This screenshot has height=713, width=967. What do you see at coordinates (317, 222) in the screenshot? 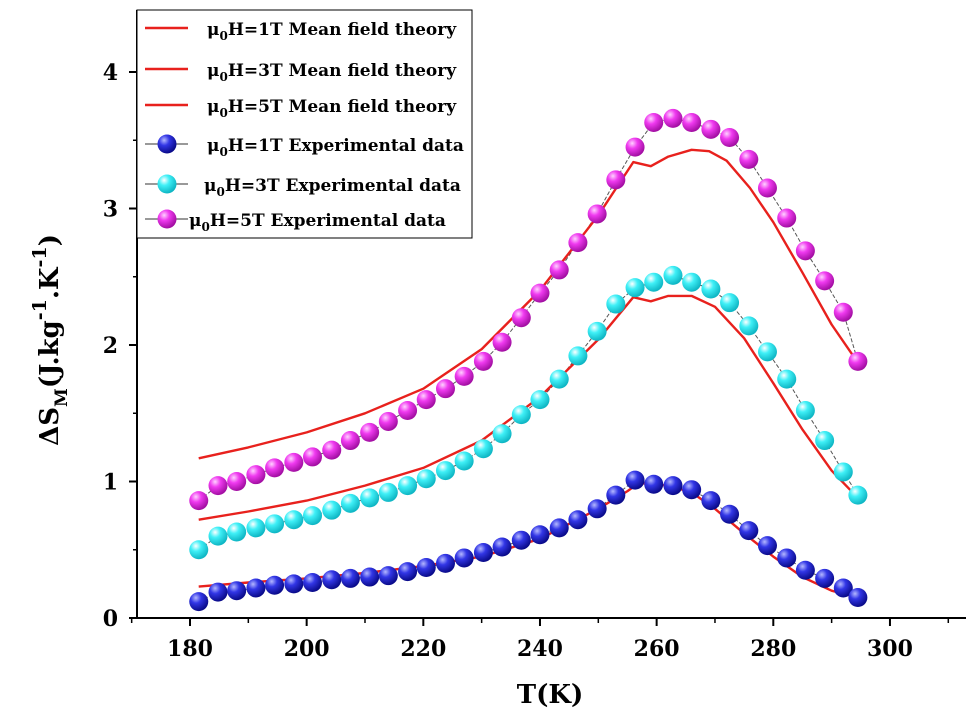
I see `legend-label: μ0H=5T Experimental data` at bounding box center [317, 222].